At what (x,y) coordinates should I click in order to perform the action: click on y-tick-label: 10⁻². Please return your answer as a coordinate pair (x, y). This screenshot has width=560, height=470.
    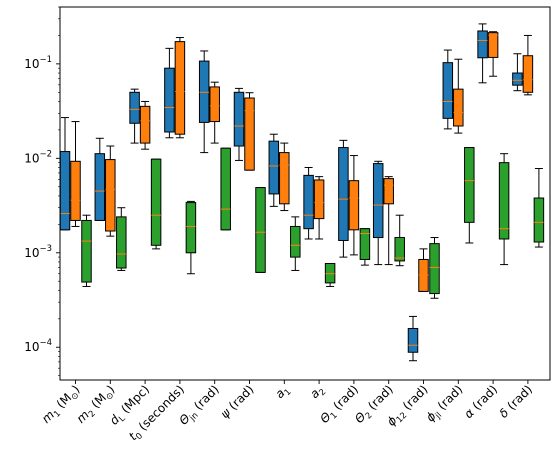
    Looking at the image, I should click on (38, 157).